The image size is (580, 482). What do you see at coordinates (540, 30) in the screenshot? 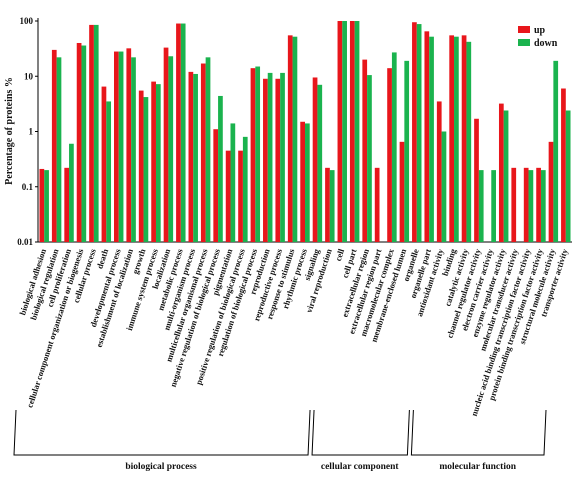
I see `legend-label: up` at bounding box center [540, 30].